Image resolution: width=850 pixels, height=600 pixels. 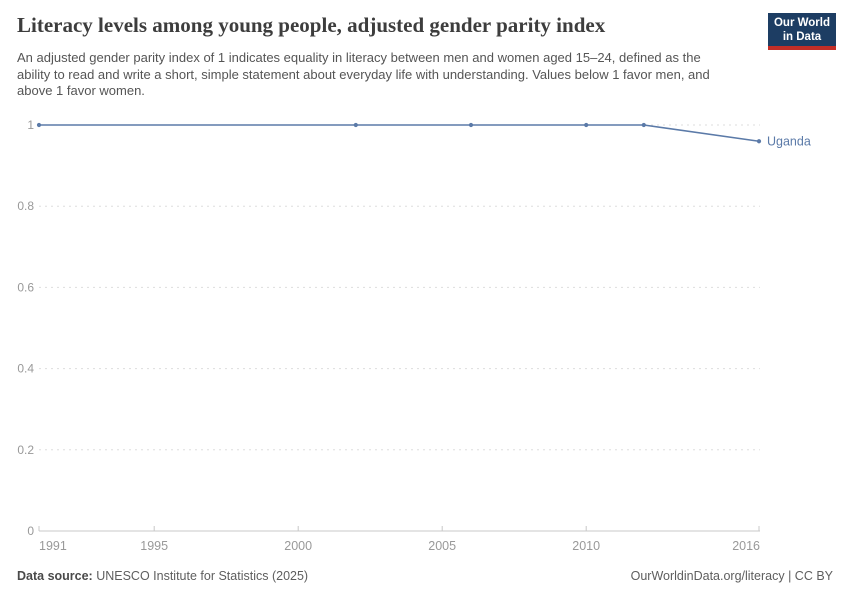 I want to click on x-tick-label-2010: 2010, so click(x=586, y=546).